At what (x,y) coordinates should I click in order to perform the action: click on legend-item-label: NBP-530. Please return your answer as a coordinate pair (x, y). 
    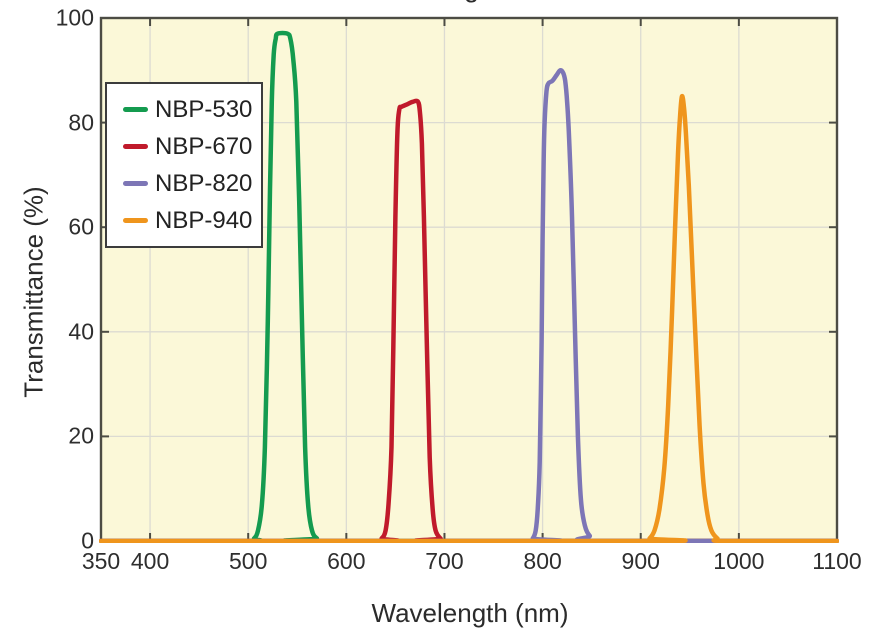
    Looking at the image, I should click on (204, 109).